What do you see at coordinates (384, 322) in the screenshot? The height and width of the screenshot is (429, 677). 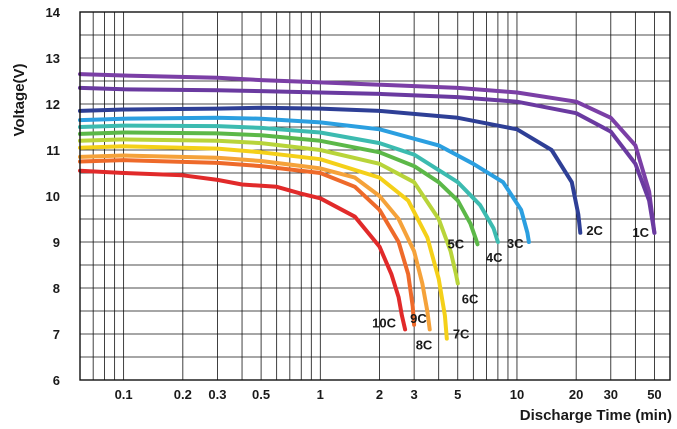 I see `curve-label-10c: 10C` at bounding box center [384, 322].